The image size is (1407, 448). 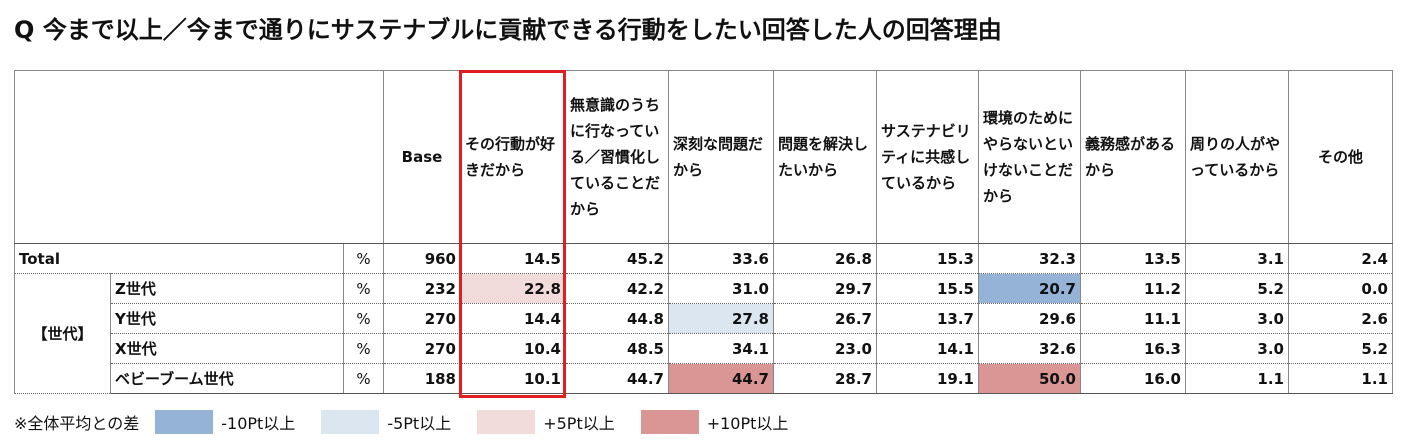 What do you see at coordinates (1029, 258) in the screenshot?
I see `value-cell: 32.3` at bounding box center [1029, 258].